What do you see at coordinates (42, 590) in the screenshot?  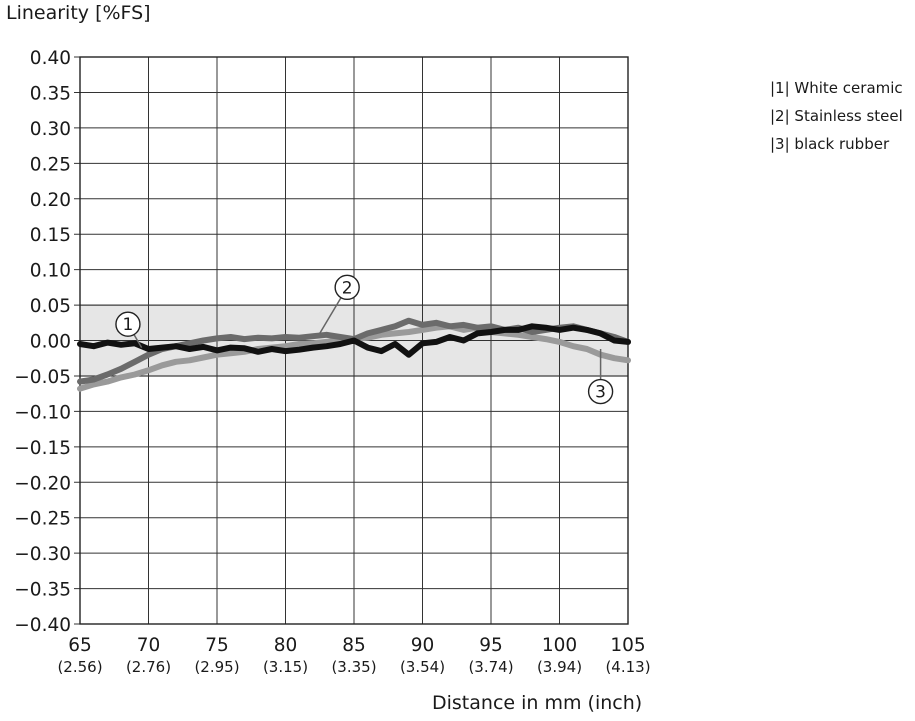 I see `y-tick-label: −0.35` at bounding box center [42, 590].